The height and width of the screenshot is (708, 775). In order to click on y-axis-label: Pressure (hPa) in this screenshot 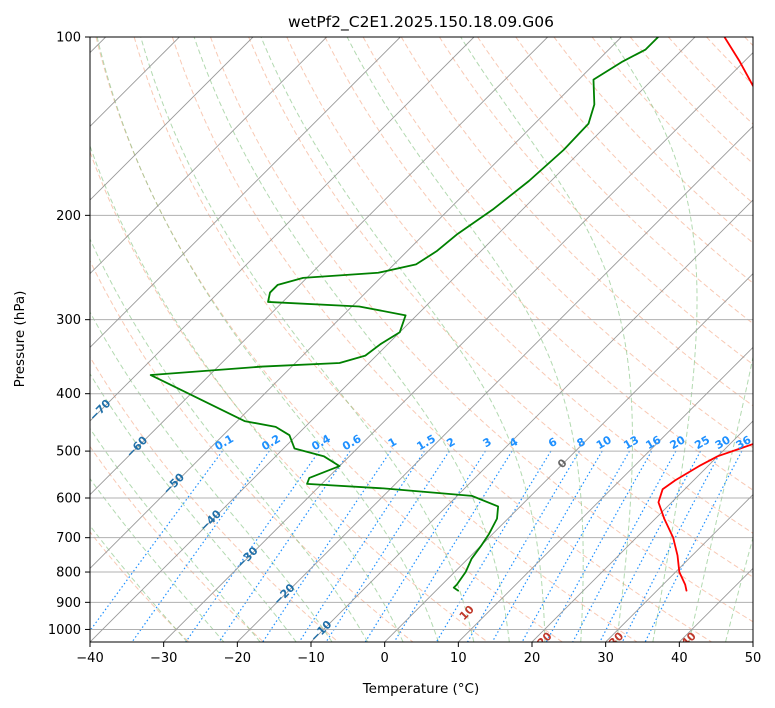, I will do `click(20, 339)`.